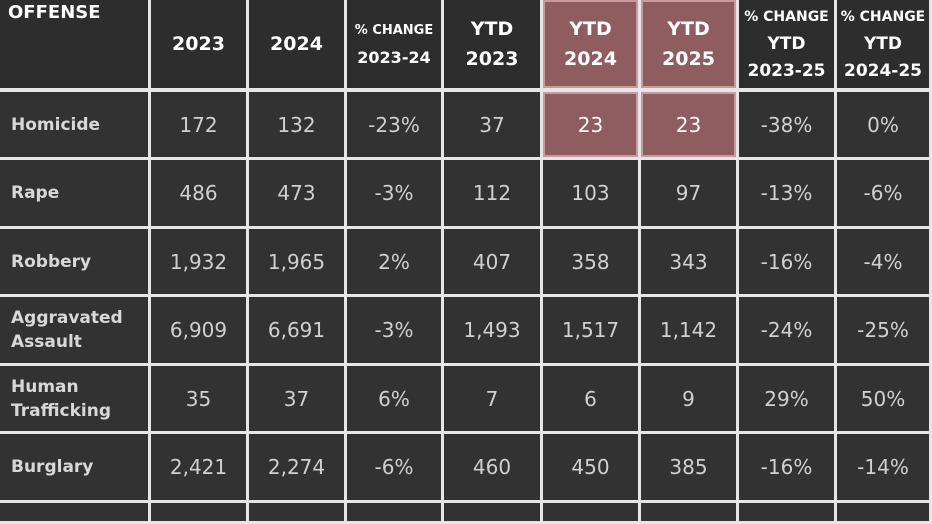 The width and height of the screenshot is (932, 524). What do you see at coordinates (298, 126) in the screenshot?
I see `value-cell-y2024: 132` at bounding box center [298, 126].